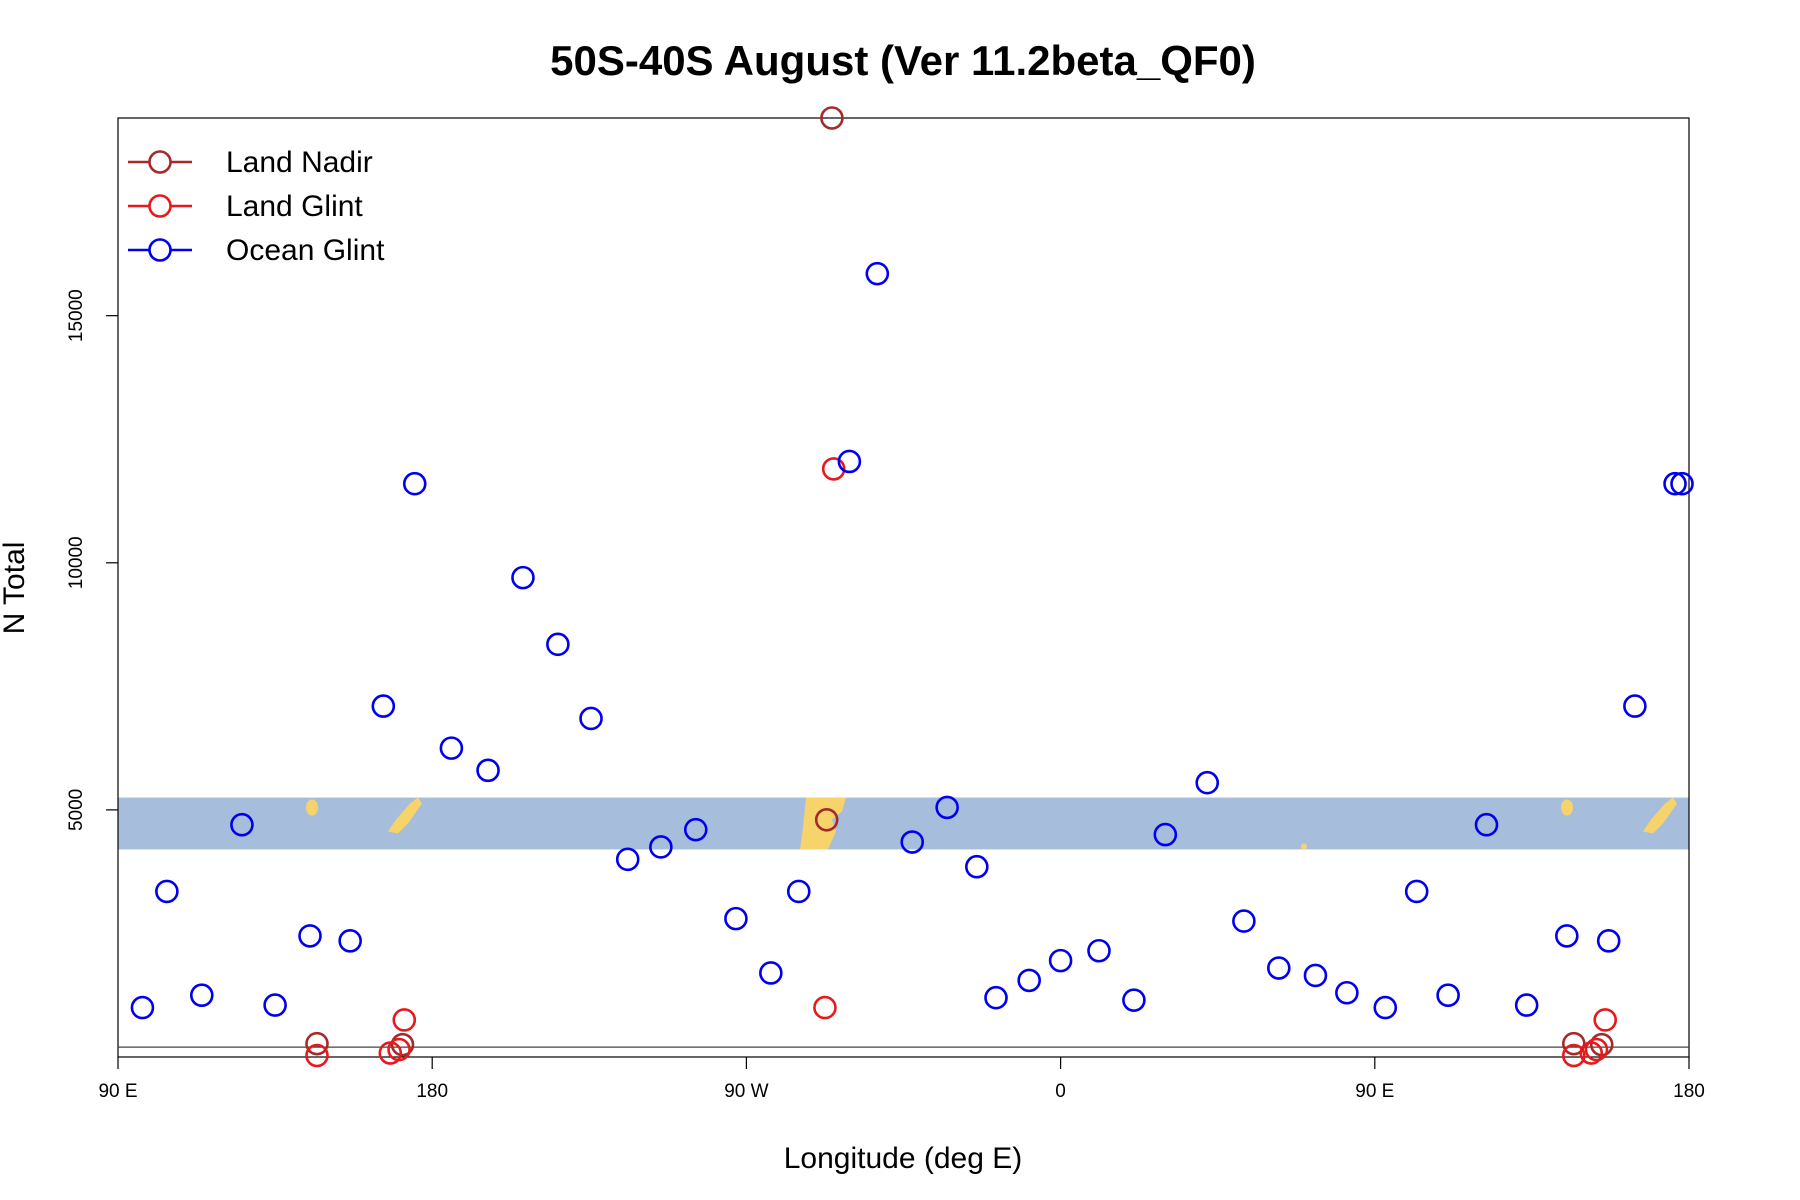 The image size is (1800, 1200). Describe the element at coordinates (903, 1158) in the screenshot. I see `x-axis-label: Longitude (deg E)` at that location.